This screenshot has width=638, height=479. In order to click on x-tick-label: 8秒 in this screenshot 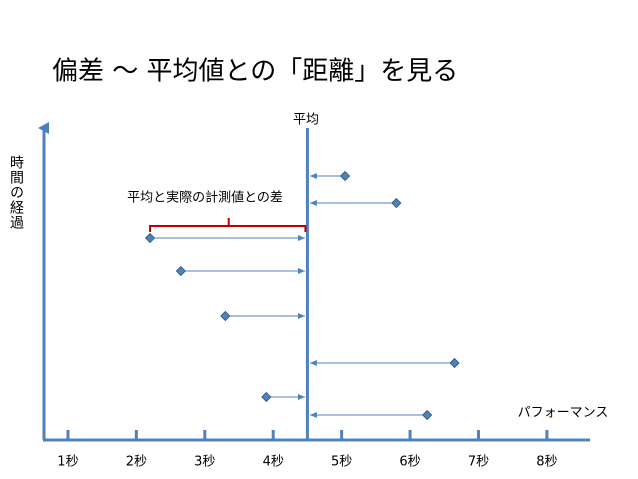, I will do `click(546, 462)`.